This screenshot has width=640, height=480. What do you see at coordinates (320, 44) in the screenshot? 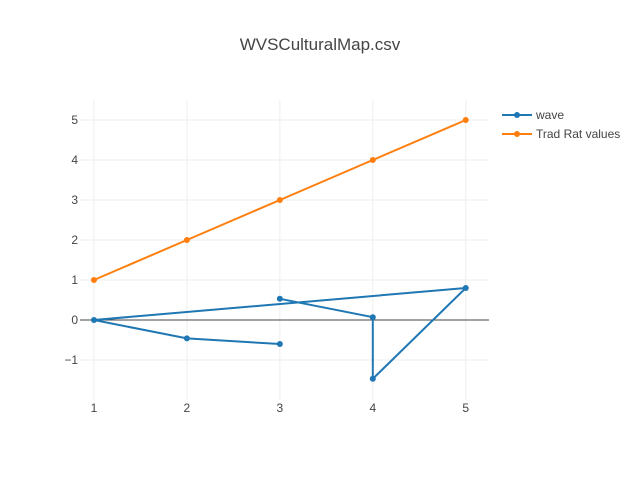
I see `chart-title: WVSCulturalMap.csv` at bounding box center [320, 44].